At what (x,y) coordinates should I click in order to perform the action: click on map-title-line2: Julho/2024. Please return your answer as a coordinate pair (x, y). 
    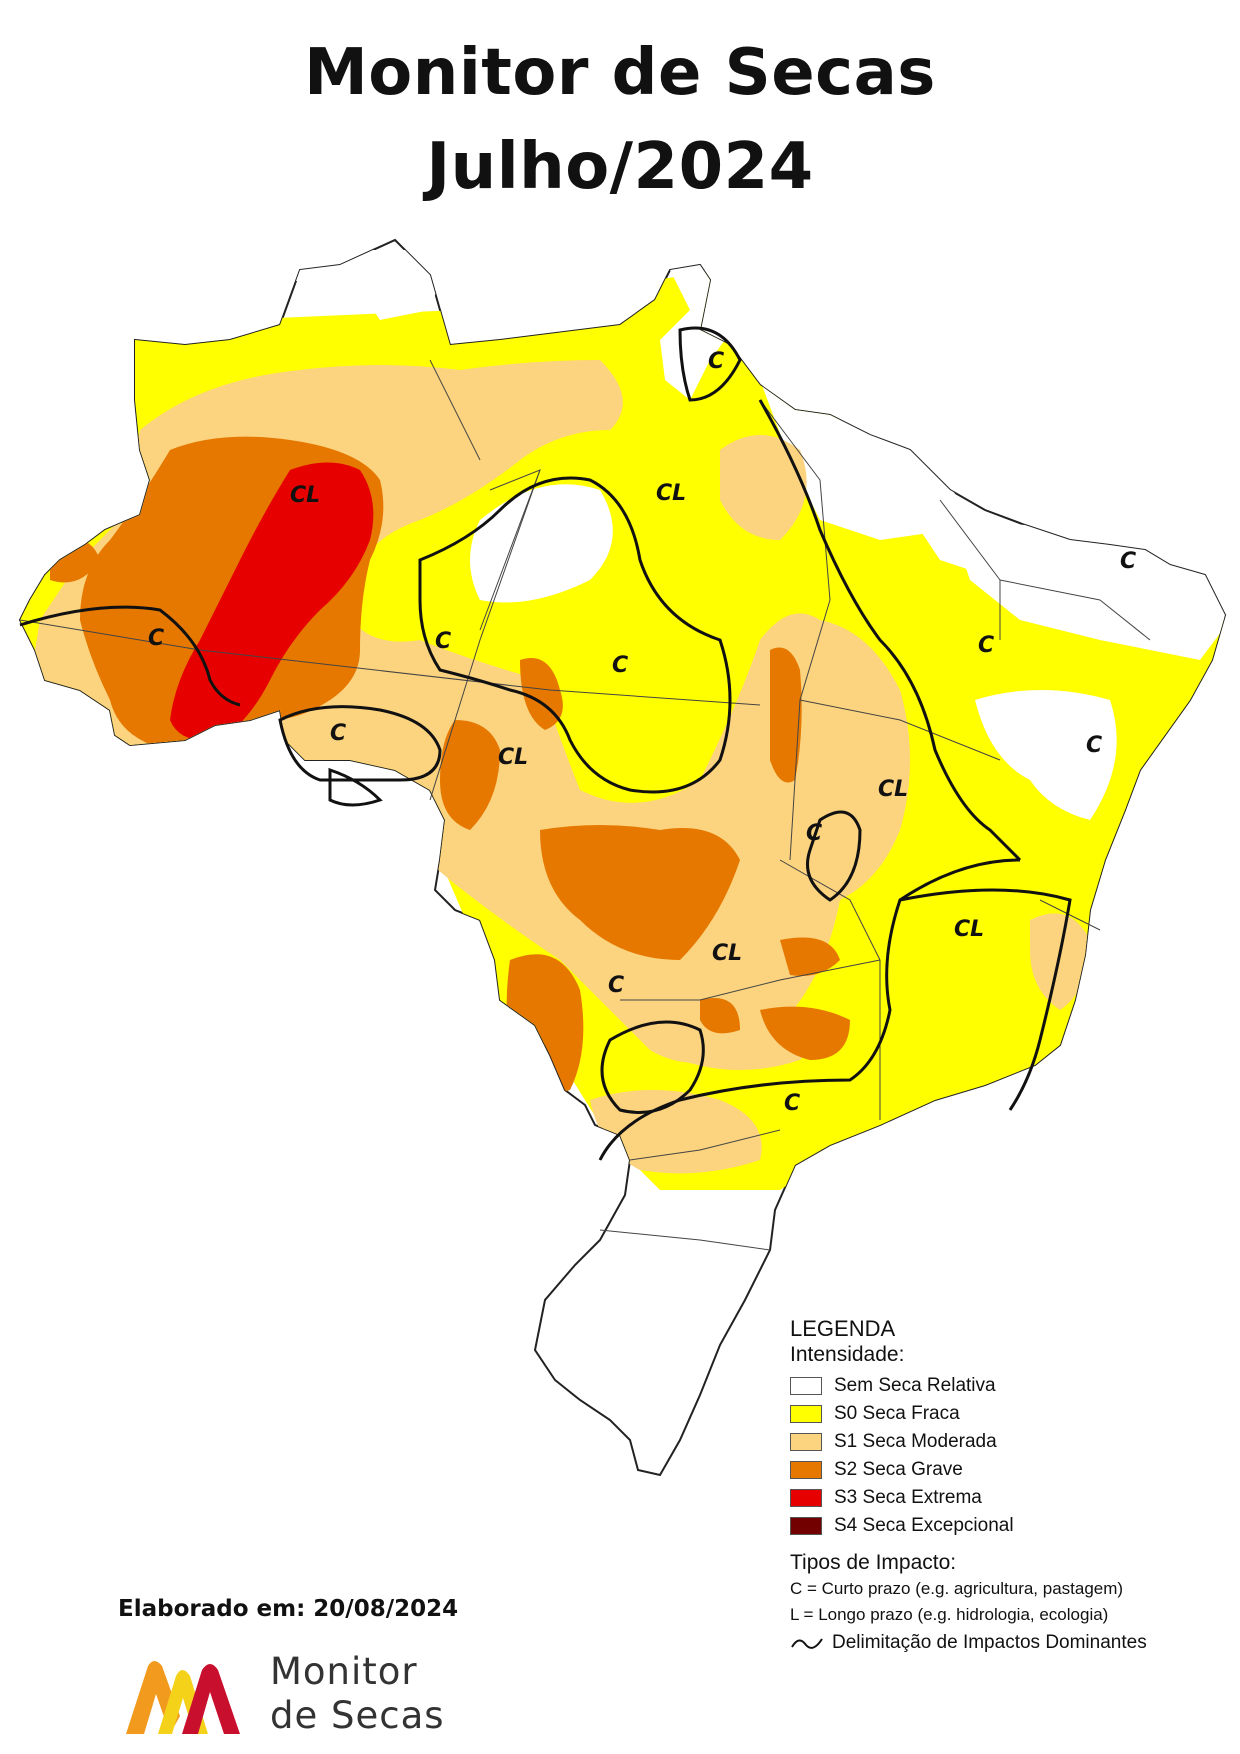
    Looking at the image, I should click on (620, 167).